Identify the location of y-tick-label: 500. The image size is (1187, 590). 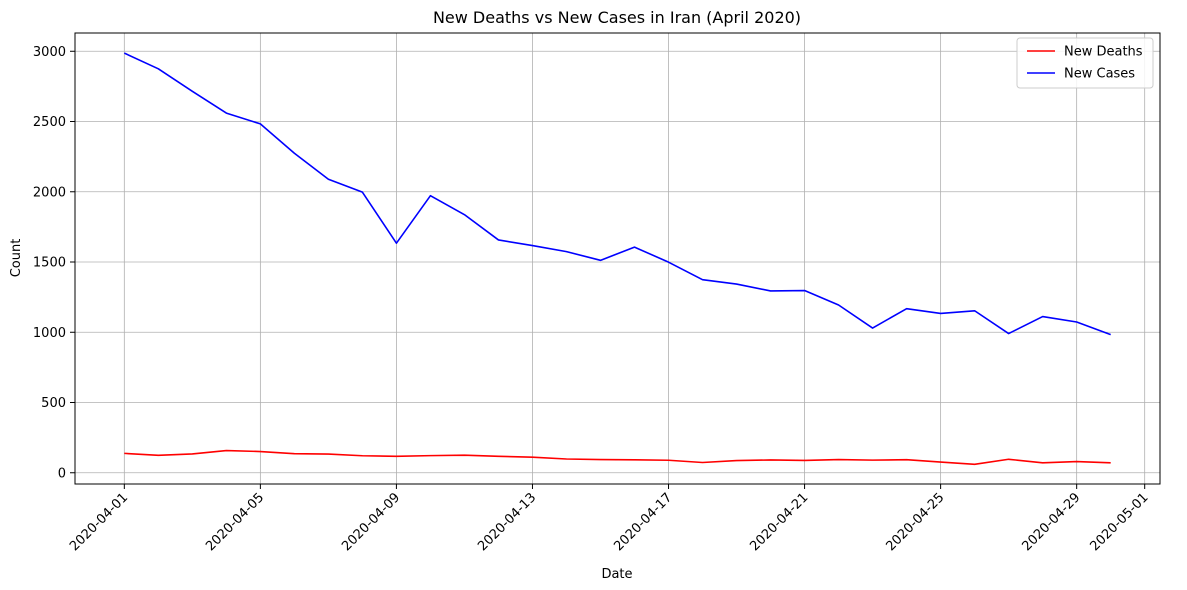
(53, 403).